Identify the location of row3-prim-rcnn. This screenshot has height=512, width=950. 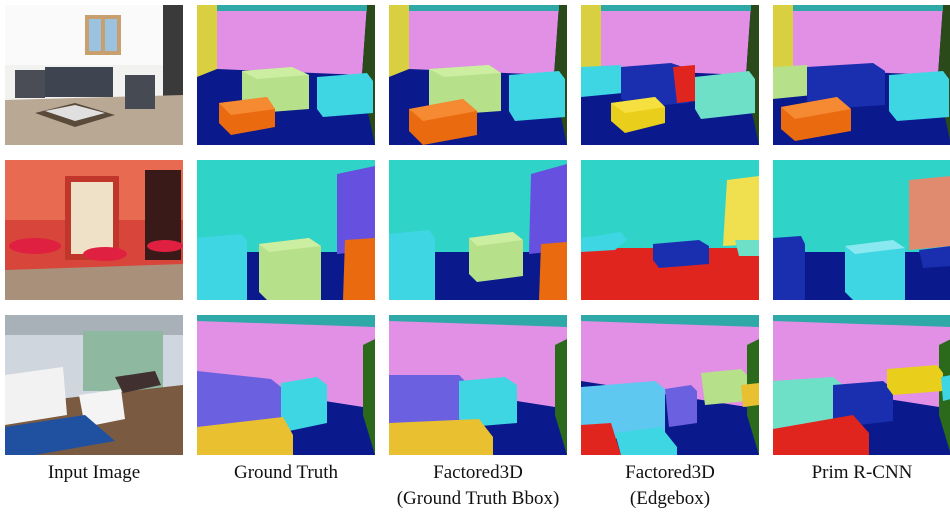
(861, 385).